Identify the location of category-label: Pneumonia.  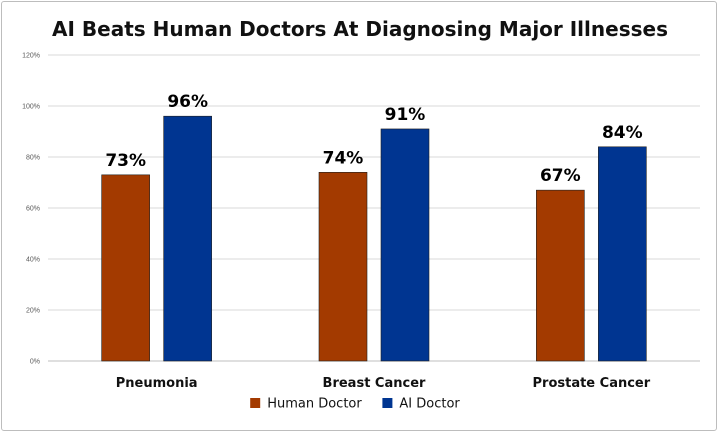
(157, 383).